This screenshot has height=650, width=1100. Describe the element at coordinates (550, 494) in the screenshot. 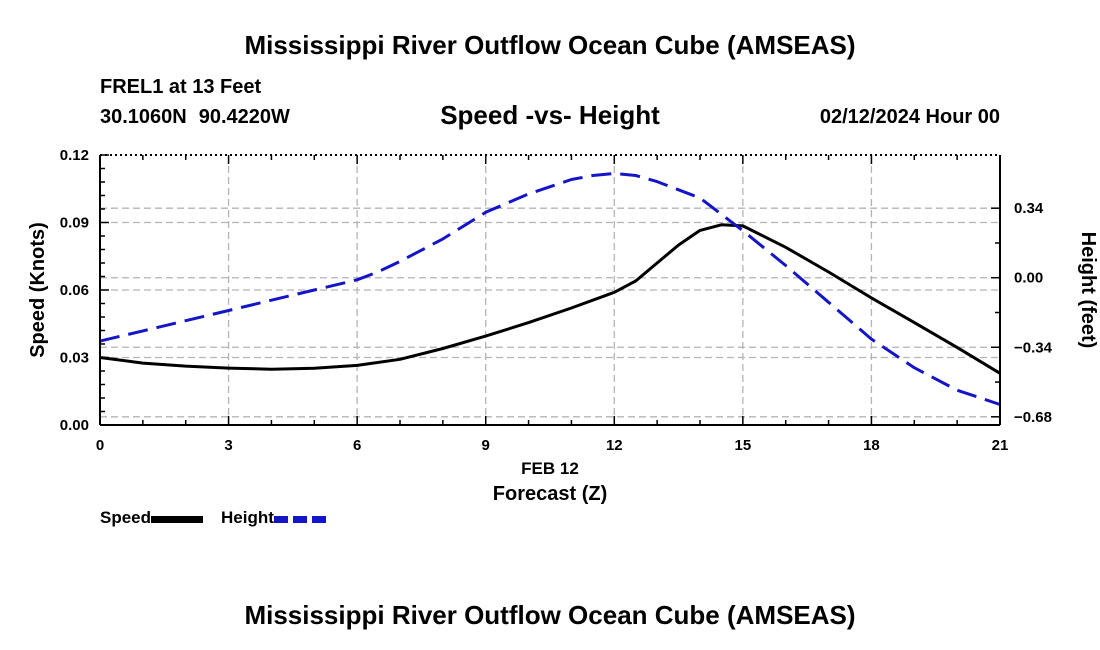

I see `x-axis-label: Forecast (Z)` at that location.